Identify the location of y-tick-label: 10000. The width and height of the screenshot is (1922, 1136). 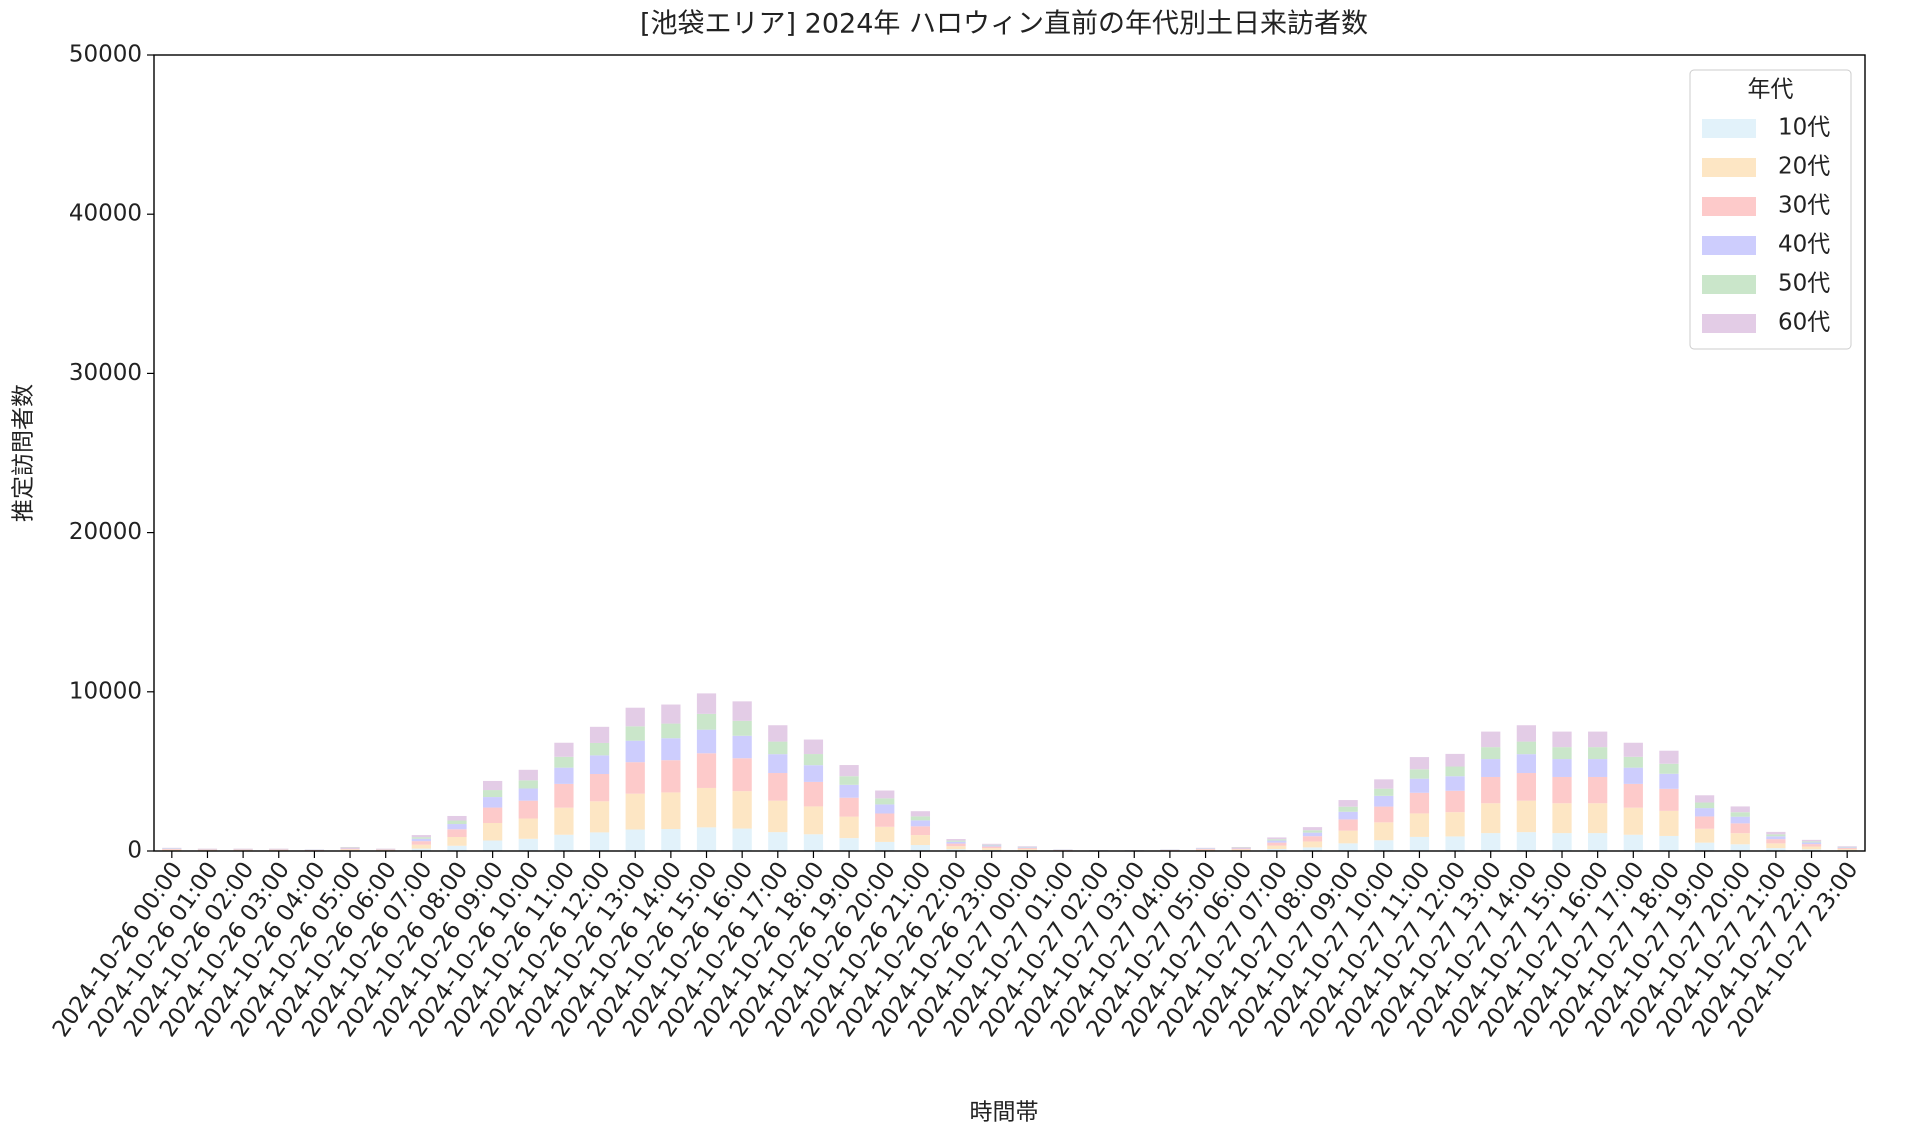
(105, 691).